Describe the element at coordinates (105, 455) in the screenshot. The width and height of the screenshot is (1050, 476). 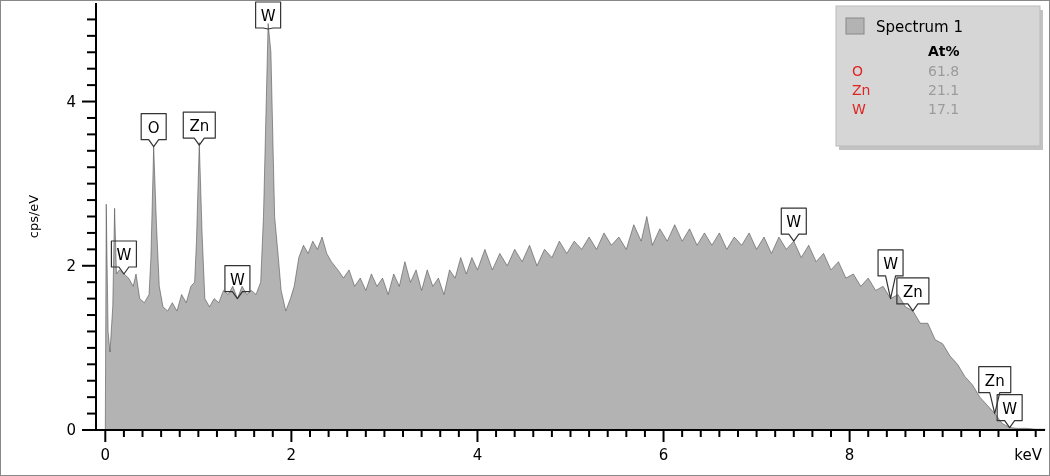
I see `x-tick-label: 0` at that location.